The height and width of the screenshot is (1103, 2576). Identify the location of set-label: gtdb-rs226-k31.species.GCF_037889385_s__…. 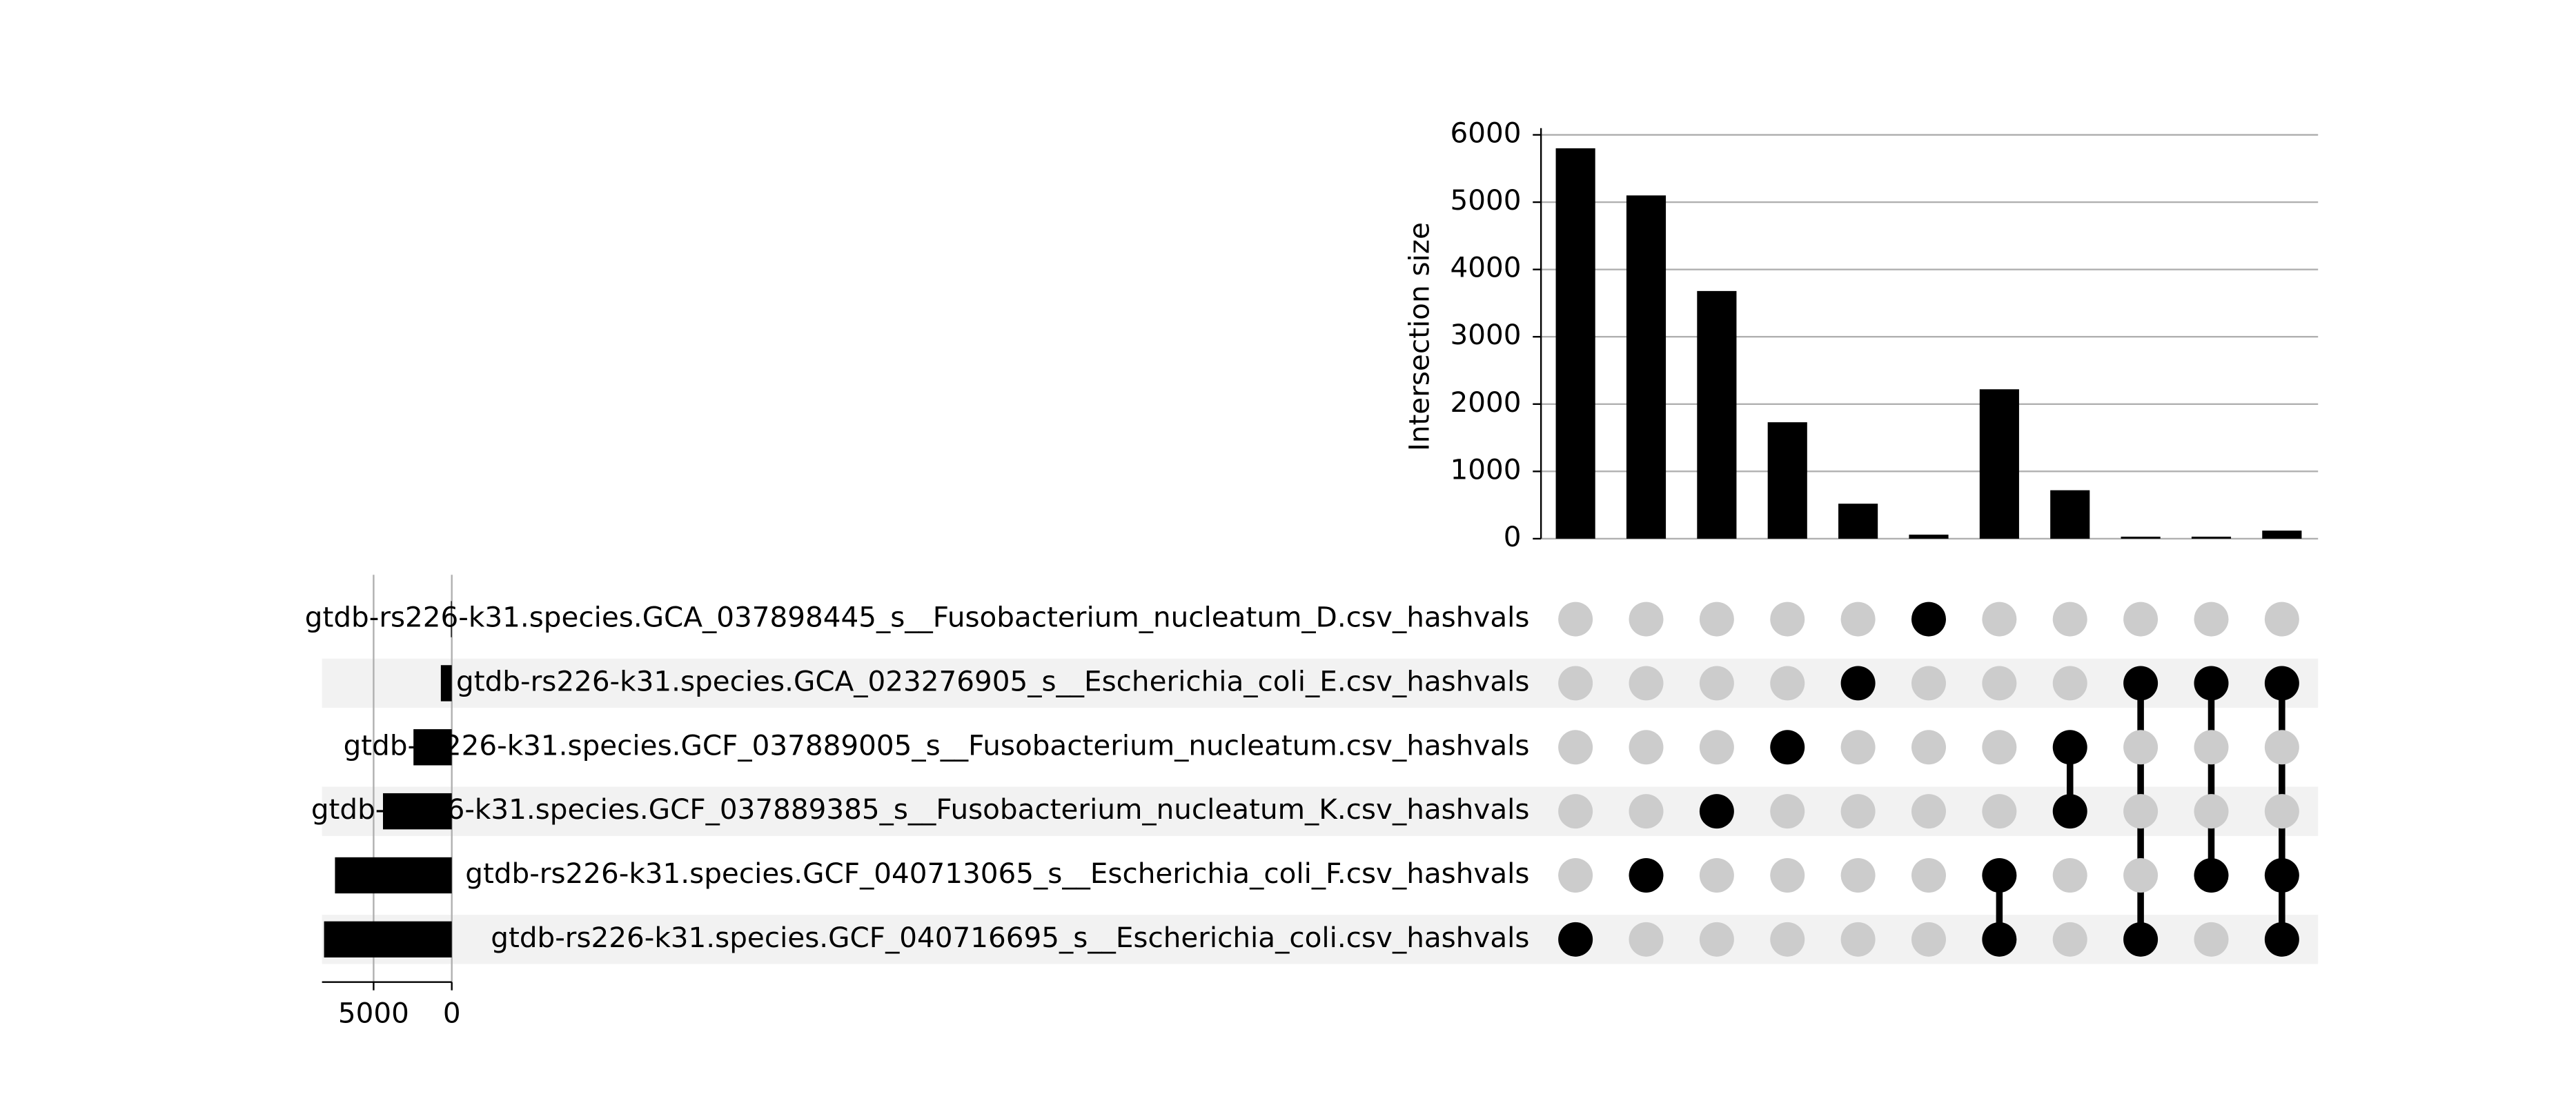
(920, 809).